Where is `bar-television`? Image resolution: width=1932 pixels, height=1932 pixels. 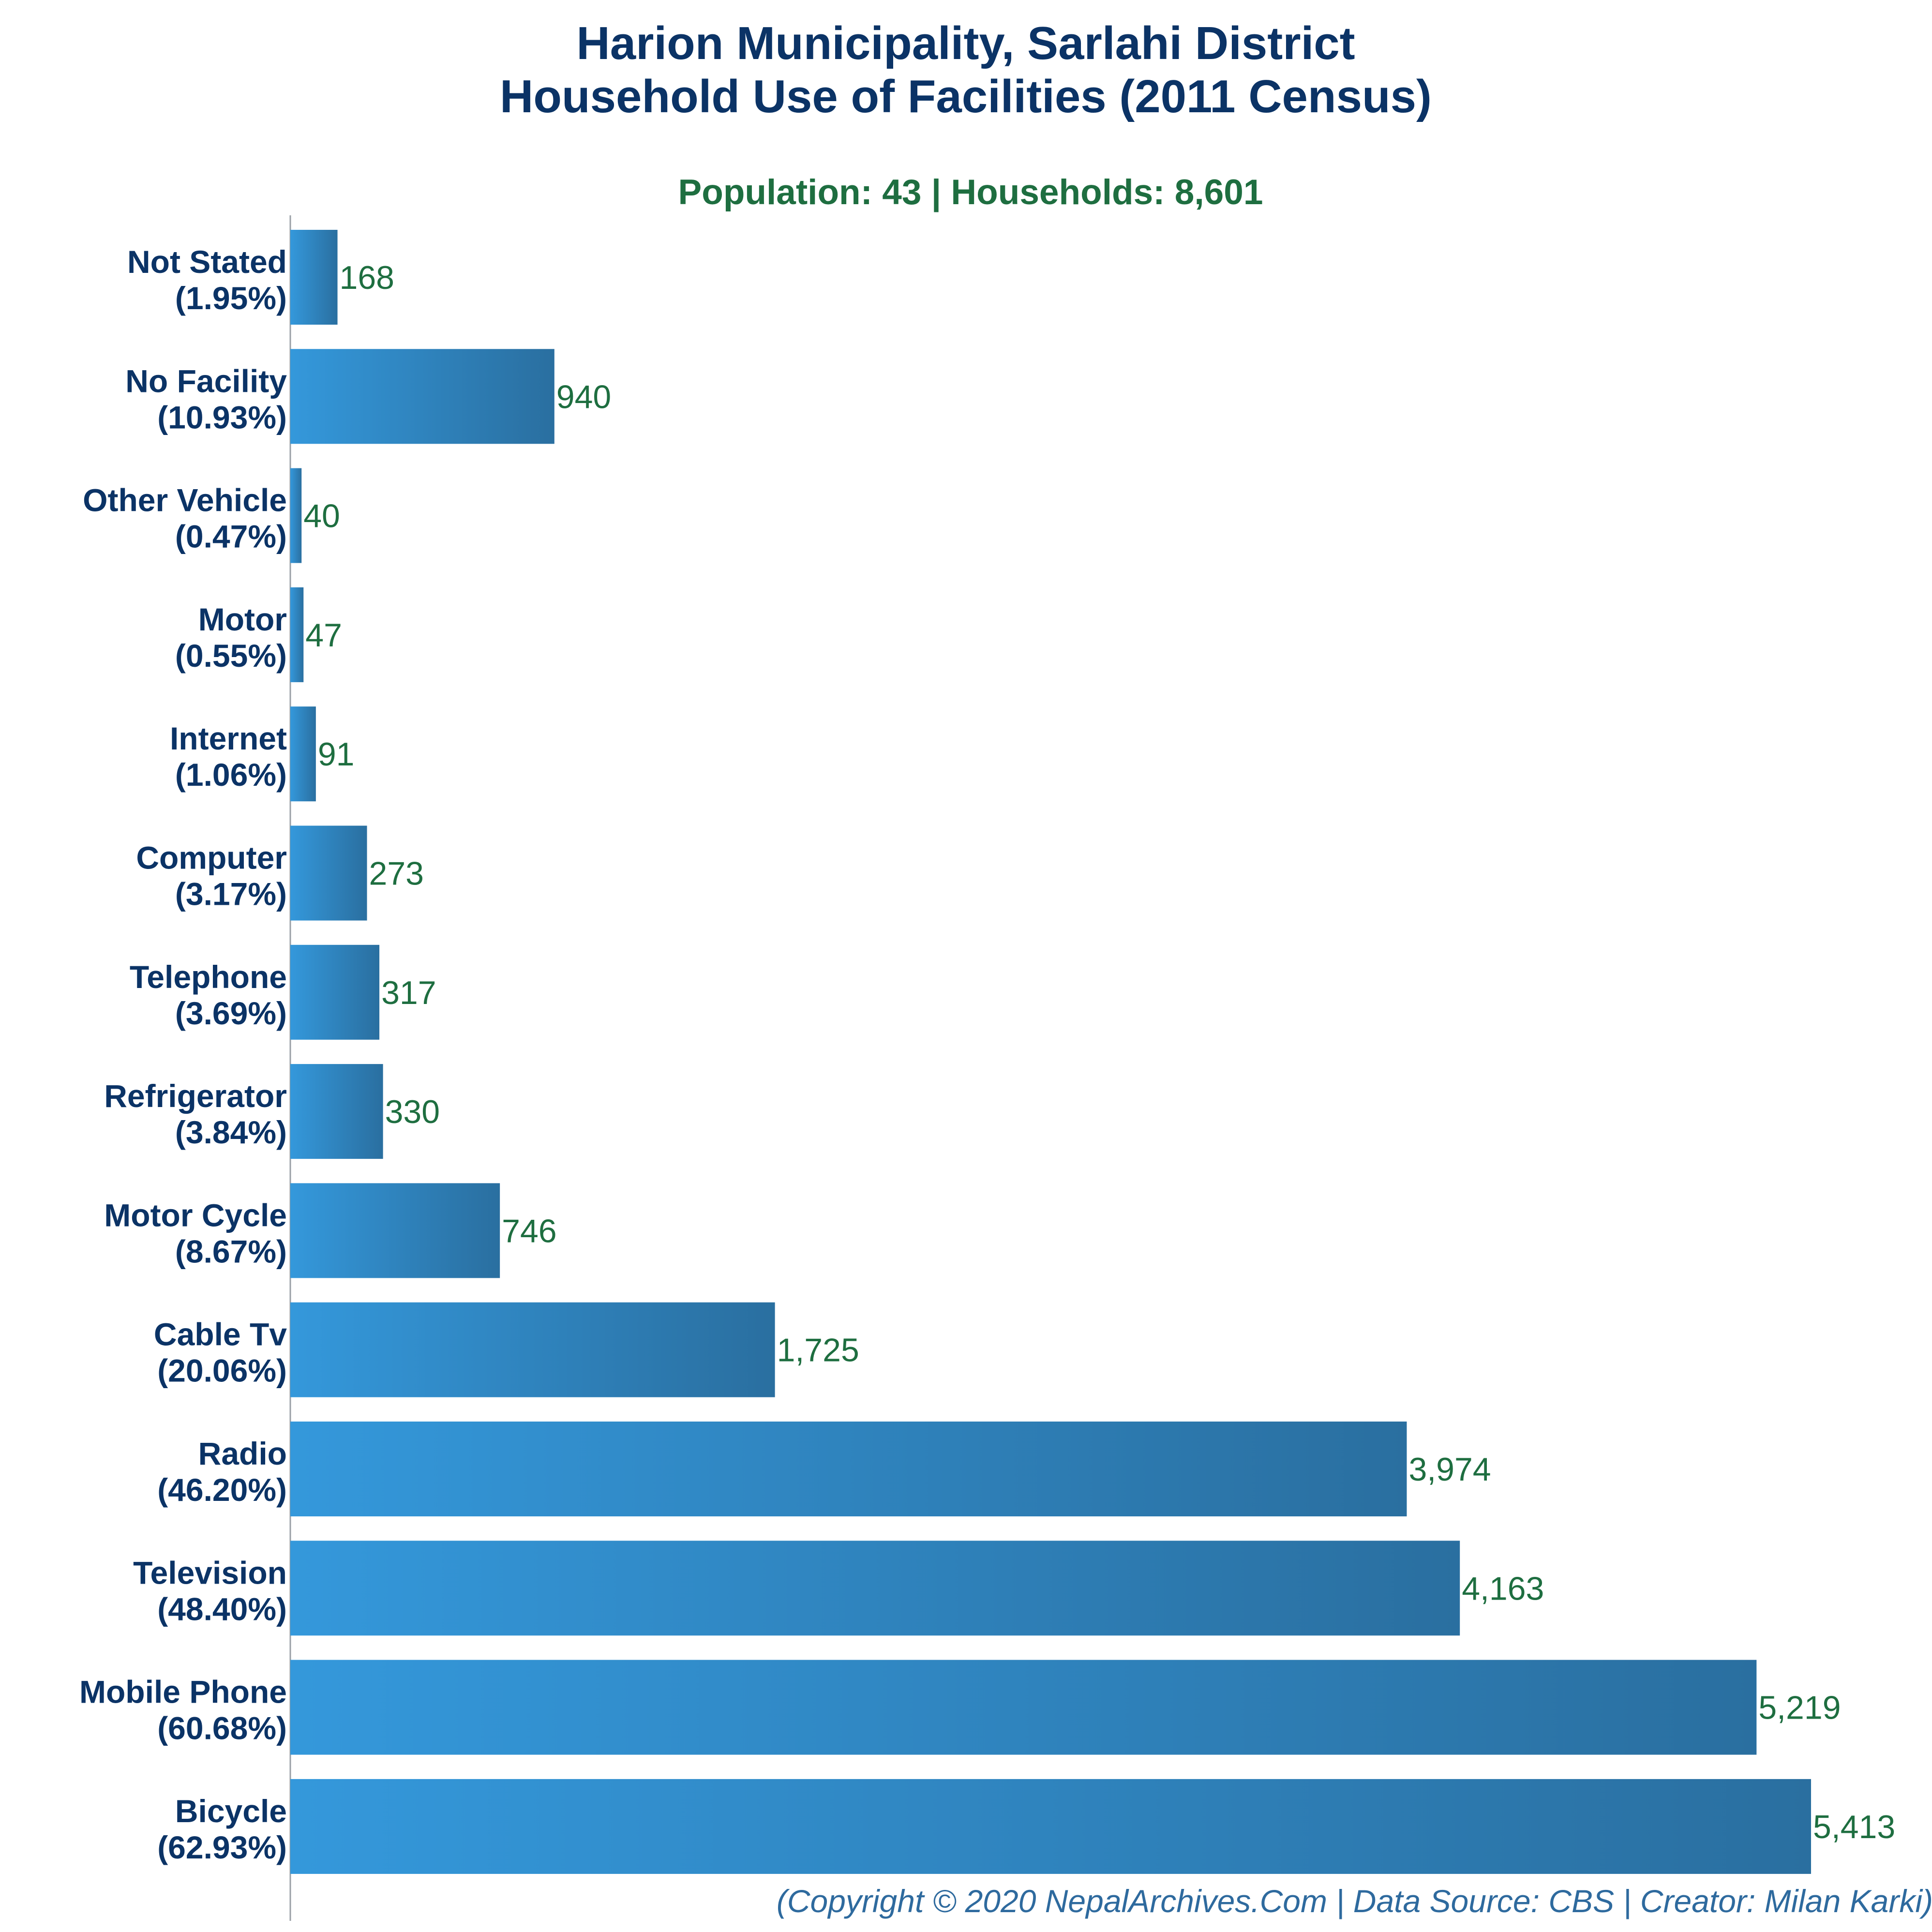
bar-television is located at coordinates (875, 1588).